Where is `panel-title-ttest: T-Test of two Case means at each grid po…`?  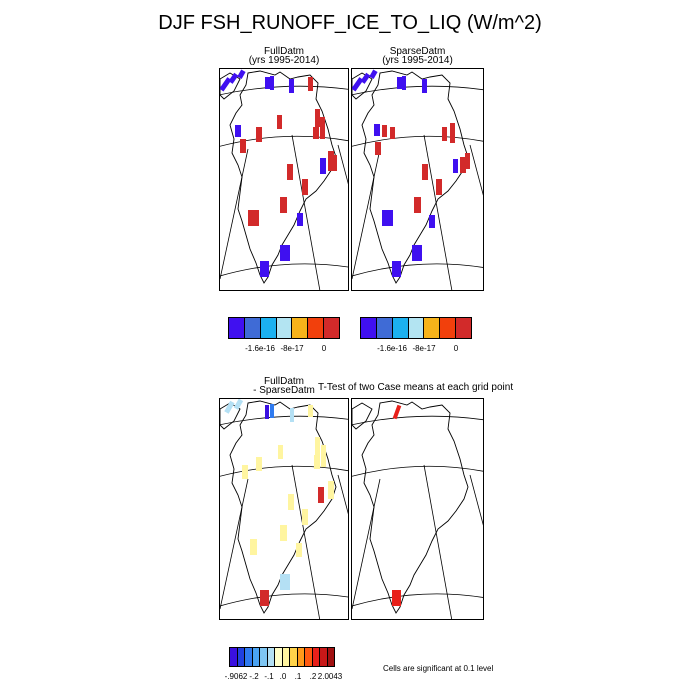 panel-title-ttest: T-Test of two Case means at each grid po… is located at coordinates (416, 387).